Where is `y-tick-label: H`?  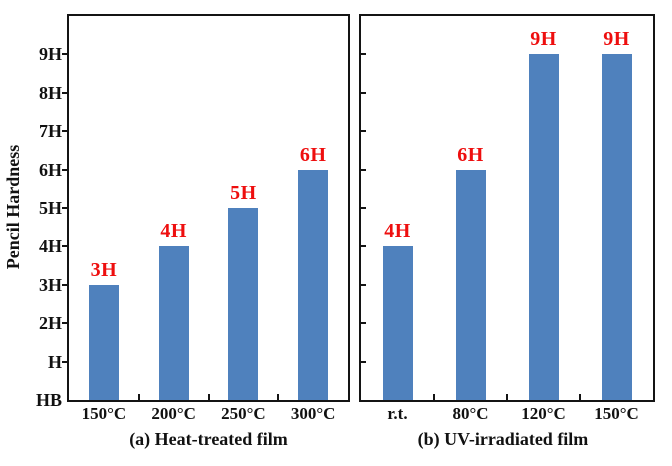
y-tick-label: H is located at coordinates (54, 361).